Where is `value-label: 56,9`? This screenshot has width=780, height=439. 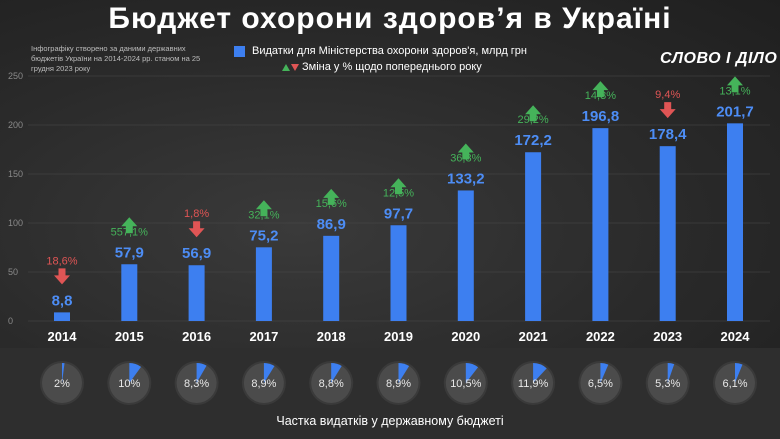
value-label: 56,9 is located at coordinates (196, 253).